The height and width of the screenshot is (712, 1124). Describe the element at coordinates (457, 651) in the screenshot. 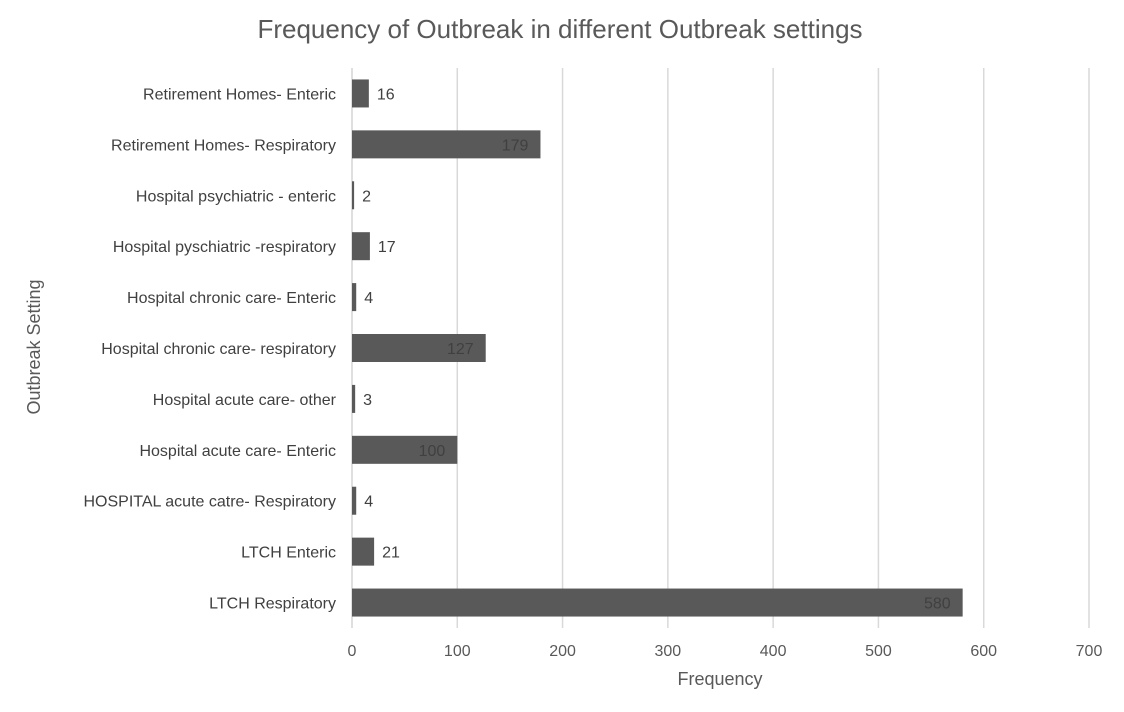

I see `x-tick-label: 100` at that location.